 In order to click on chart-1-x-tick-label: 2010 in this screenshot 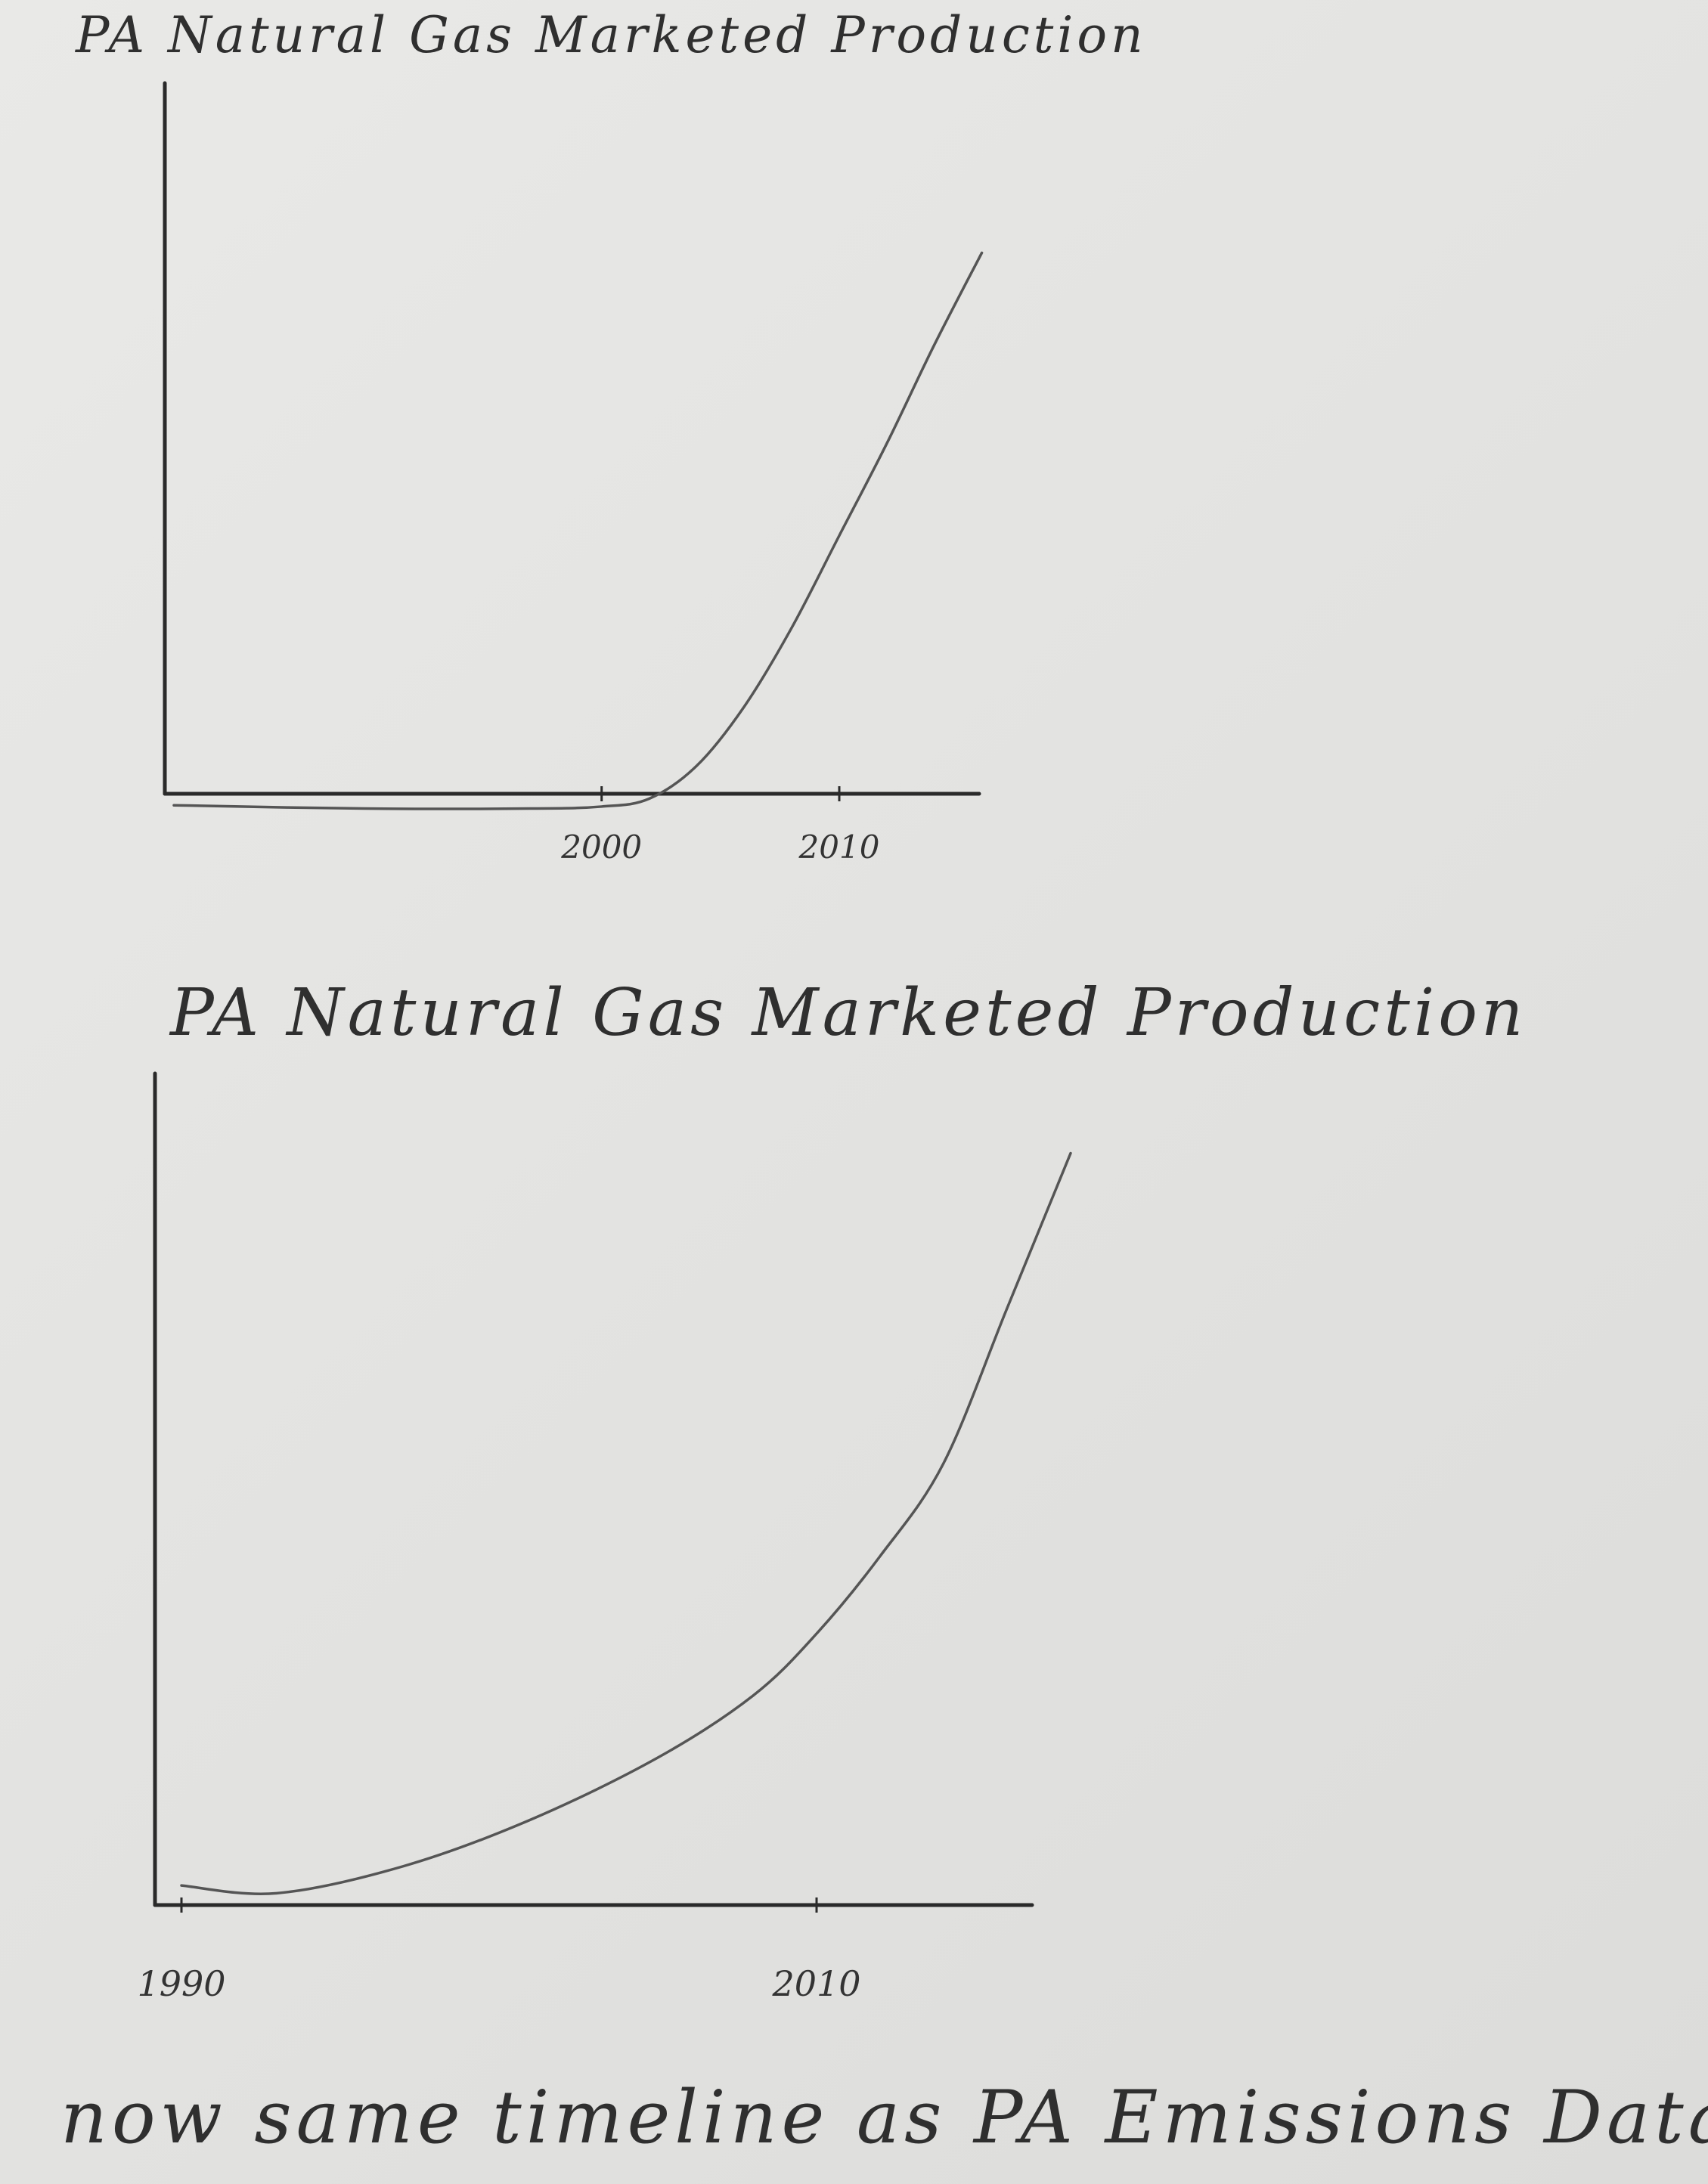, I will do `click(839, 847)`.